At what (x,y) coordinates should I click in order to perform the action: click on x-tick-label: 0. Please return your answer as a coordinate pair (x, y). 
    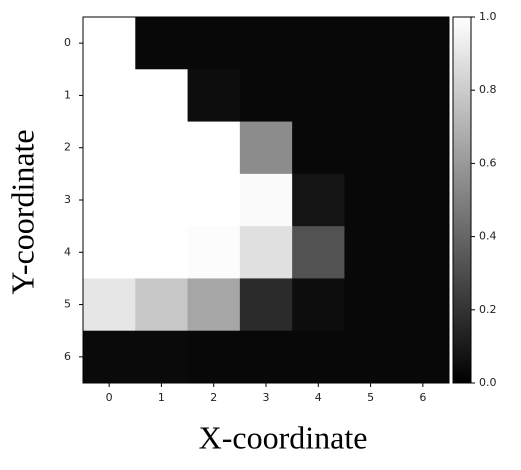
    Looking at the image, I should click on (109, 397).